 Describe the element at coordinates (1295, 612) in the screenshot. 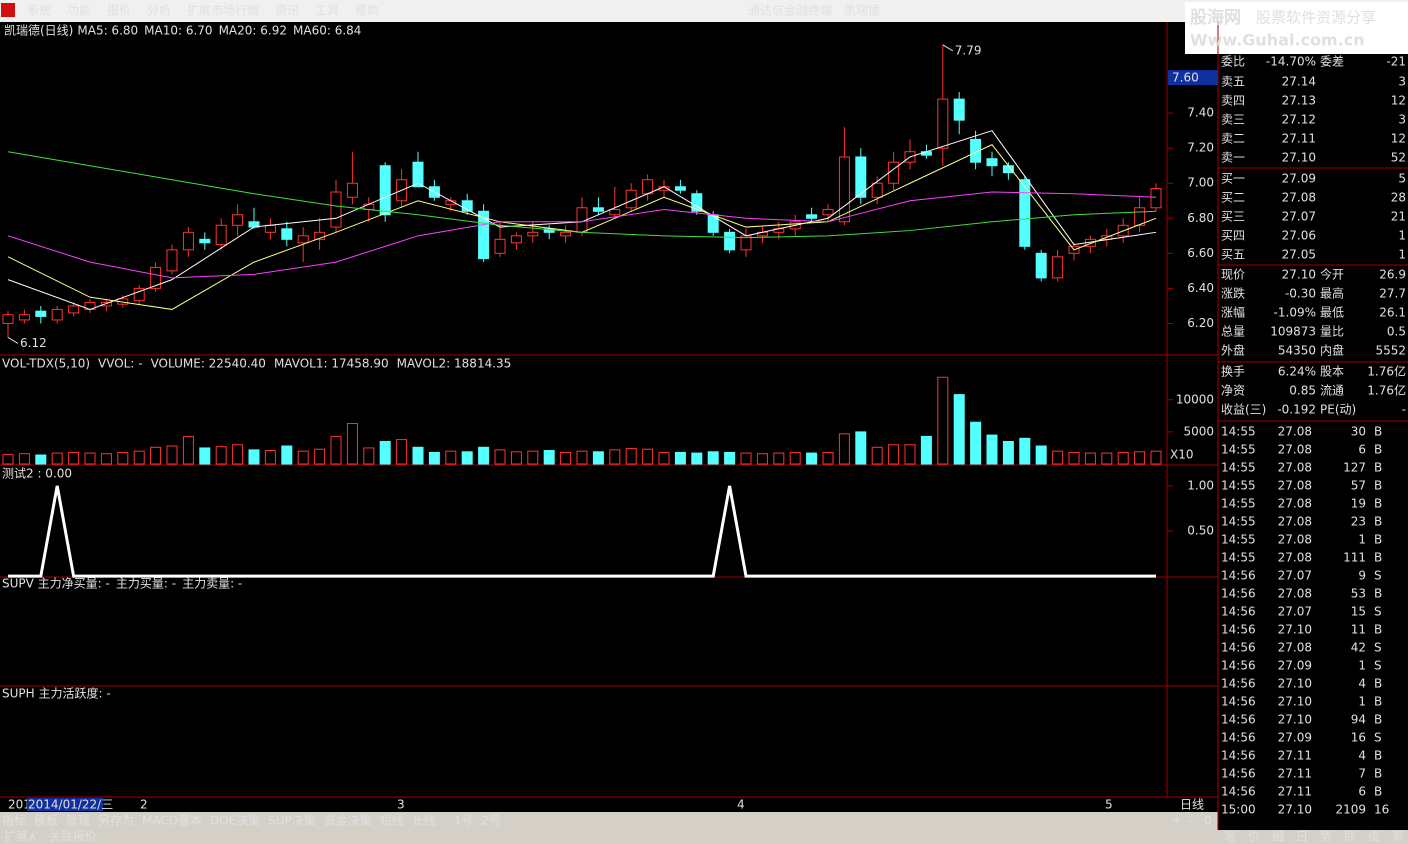

I see `trade-price: 27.07` at that location.